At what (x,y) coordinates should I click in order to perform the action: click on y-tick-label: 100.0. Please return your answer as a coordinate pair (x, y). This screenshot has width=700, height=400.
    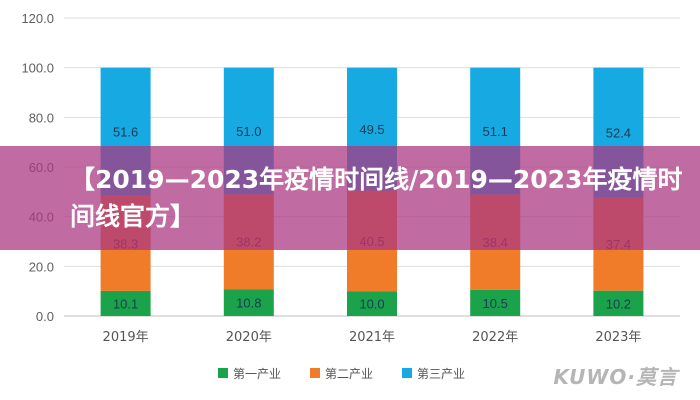
    Looking at the image, I should click on (37, 68).